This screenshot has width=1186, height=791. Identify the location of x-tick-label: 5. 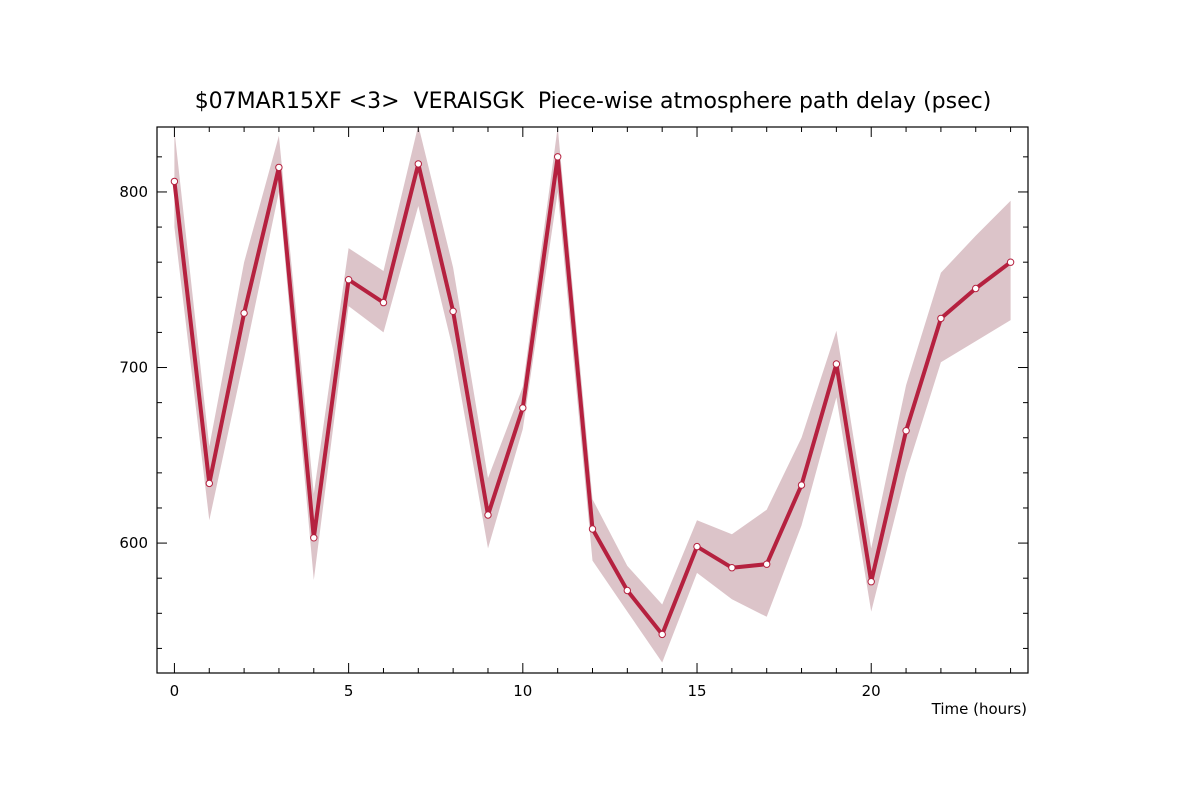
(349, 691).